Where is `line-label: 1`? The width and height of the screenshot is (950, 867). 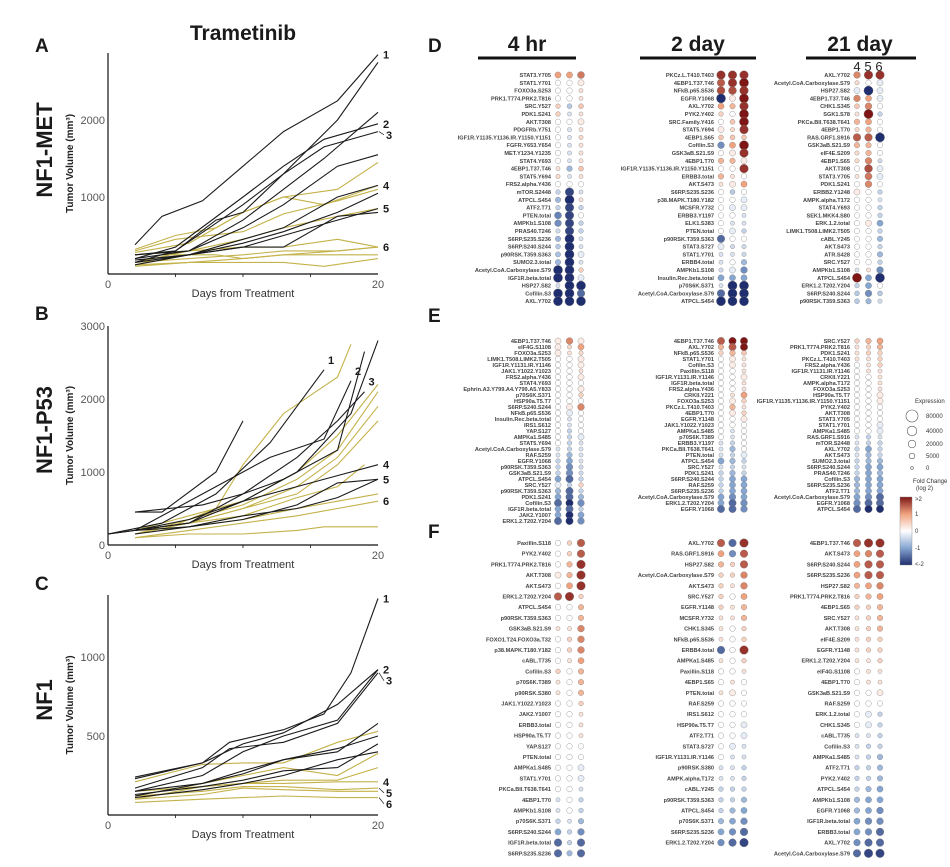 line-label: 1 is located at coordinates (386, 600).